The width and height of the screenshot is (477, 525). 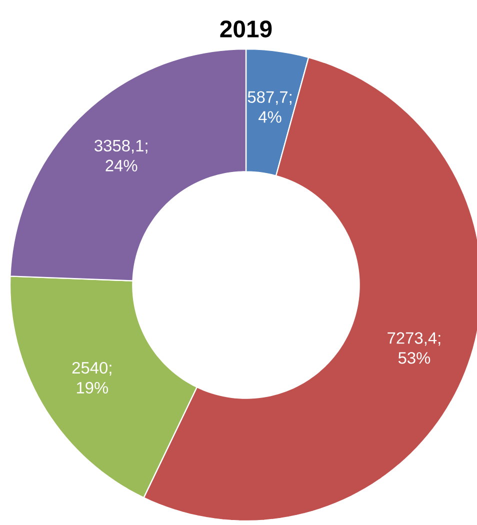 I want to click on data-label: 587,7; 4%, so click(x=270, y=107).